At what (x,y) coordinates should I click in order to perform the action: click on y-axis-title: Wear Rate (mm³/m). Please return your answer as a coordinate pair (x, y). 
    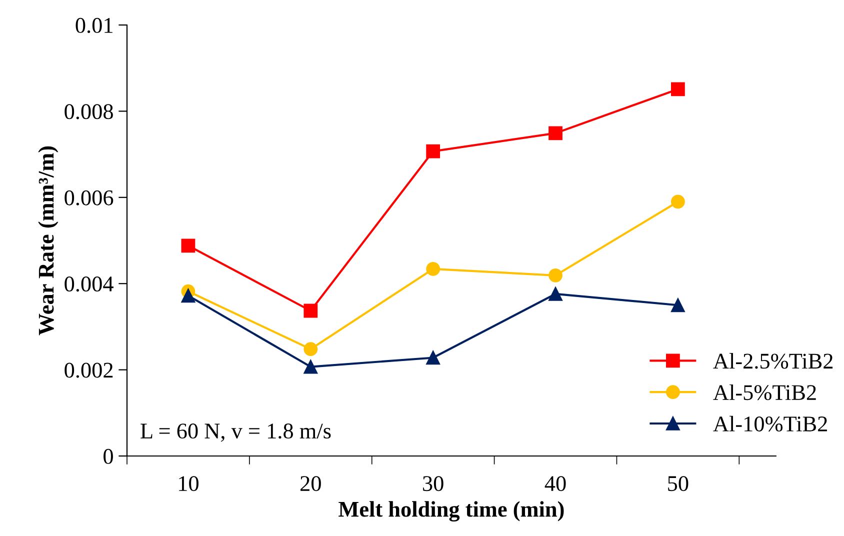
    Looking at the image, I should click on (48, 241).